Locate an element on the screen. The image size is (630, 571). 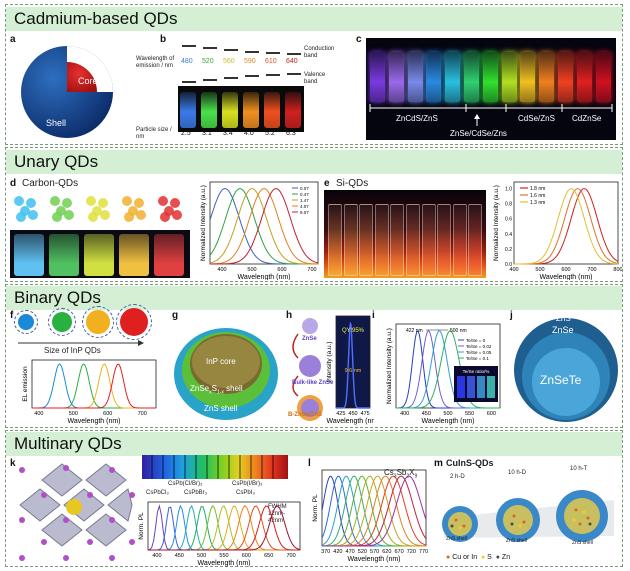
panel-h-step2: Bulk-like ZnSe is located at coordinates (313, 383).